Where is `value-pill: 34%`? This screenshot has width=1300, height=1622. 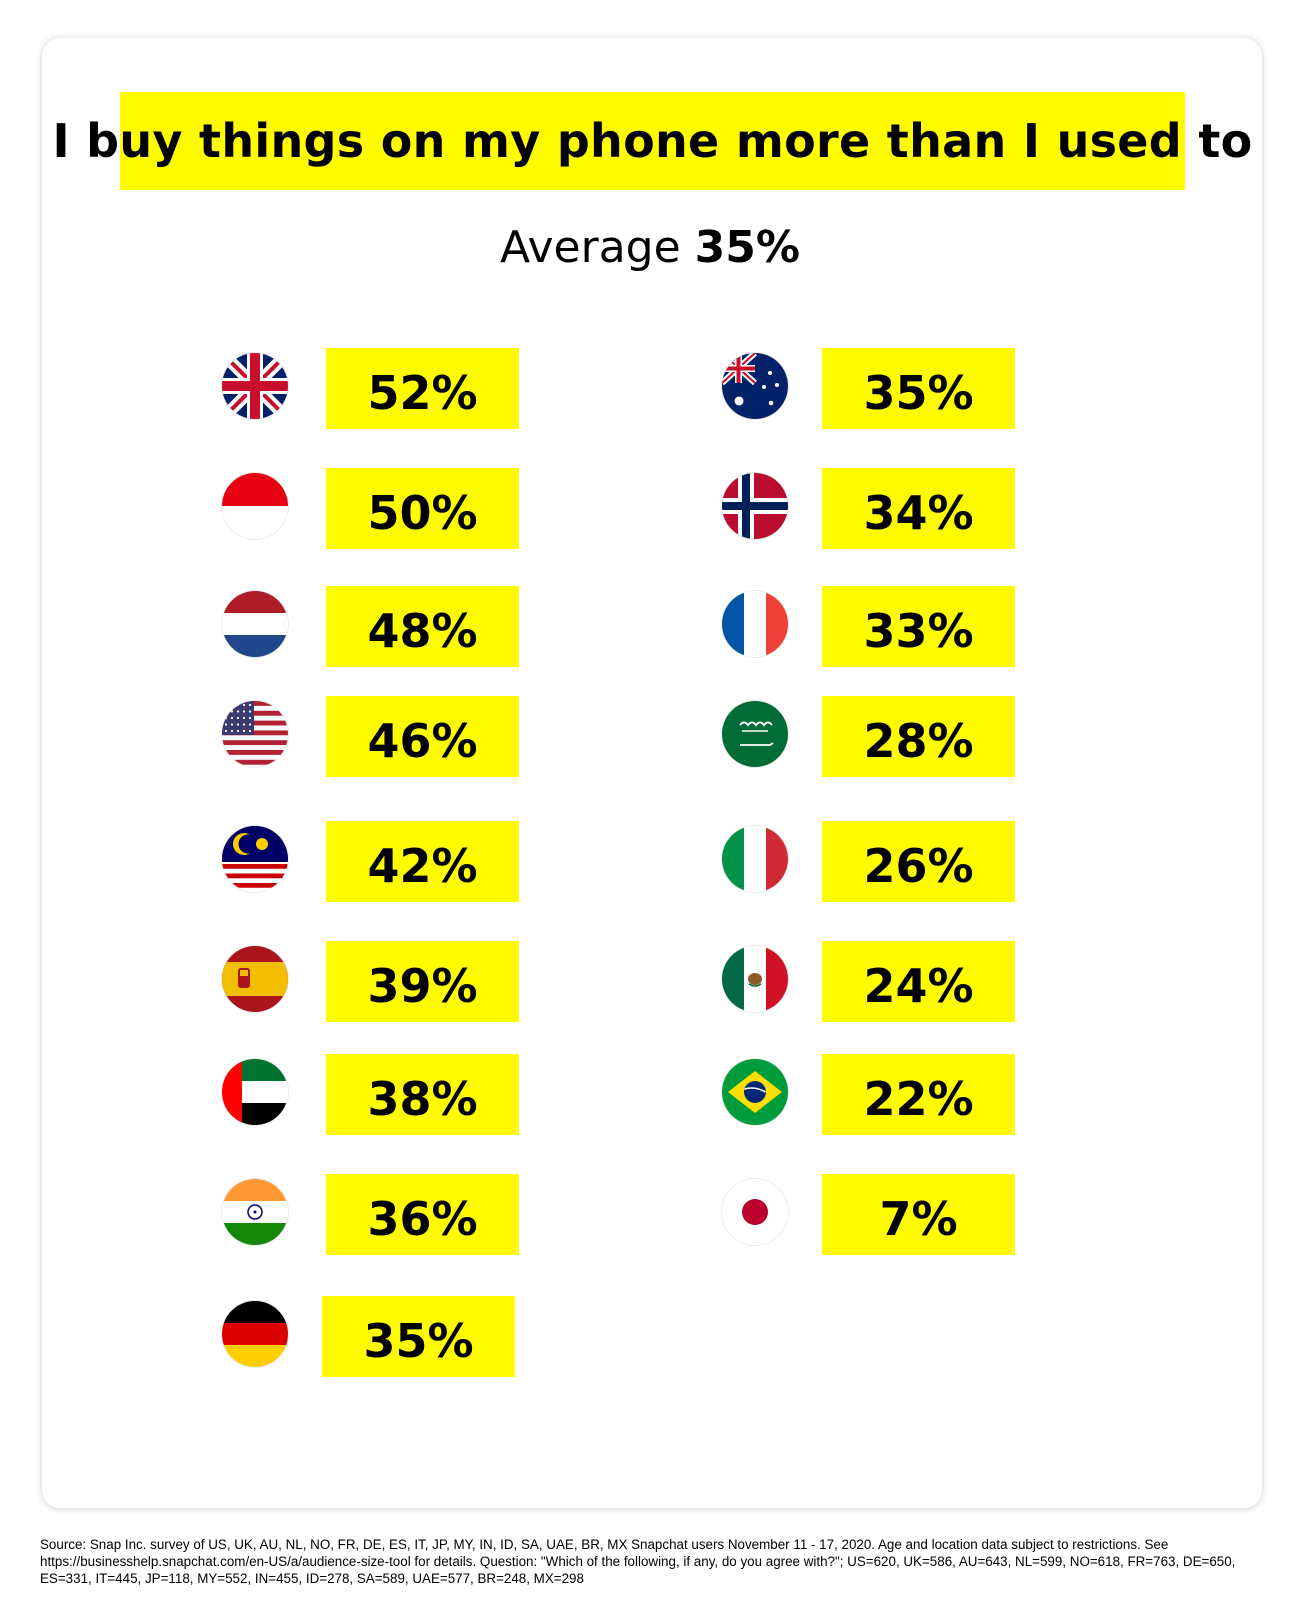 value-pill: 34% is located at coordinates (918, 508).